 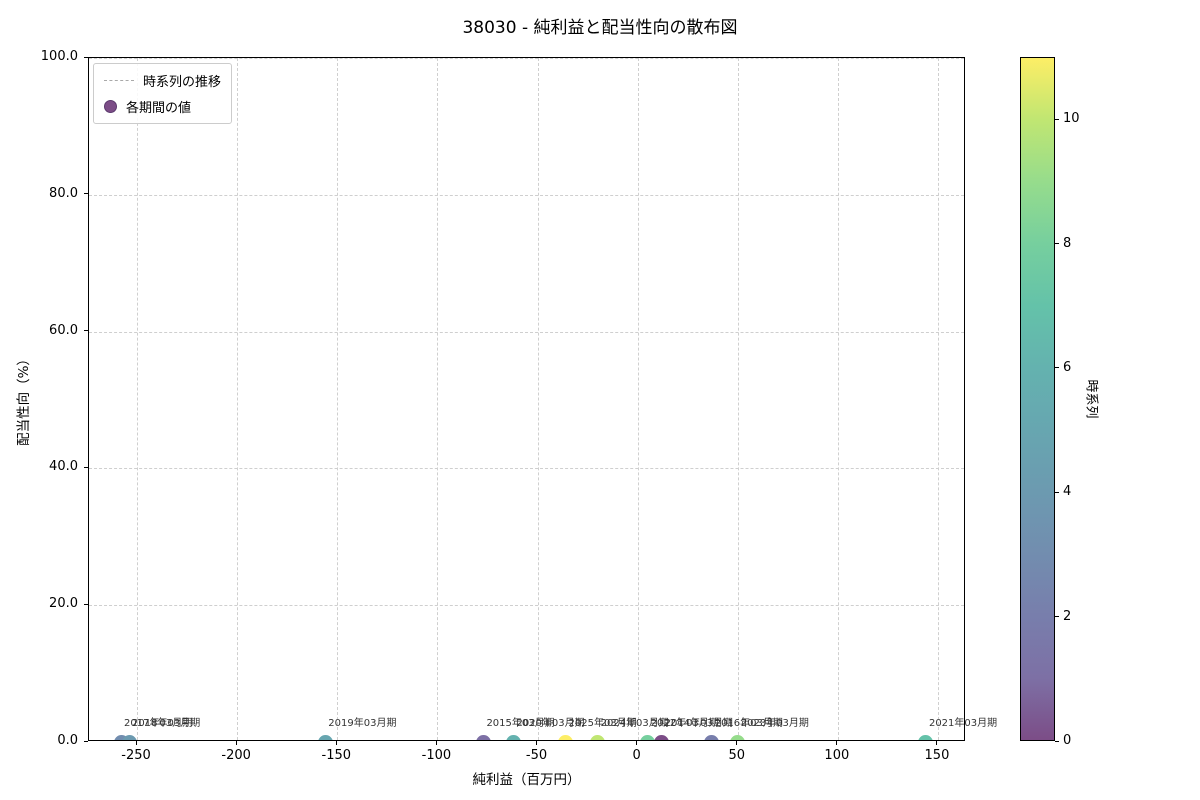 What do you see at coordinates (602, 723) in the screenshot?
I see `point-annotation: 2025年03月期` at bounding box center [602, 723].